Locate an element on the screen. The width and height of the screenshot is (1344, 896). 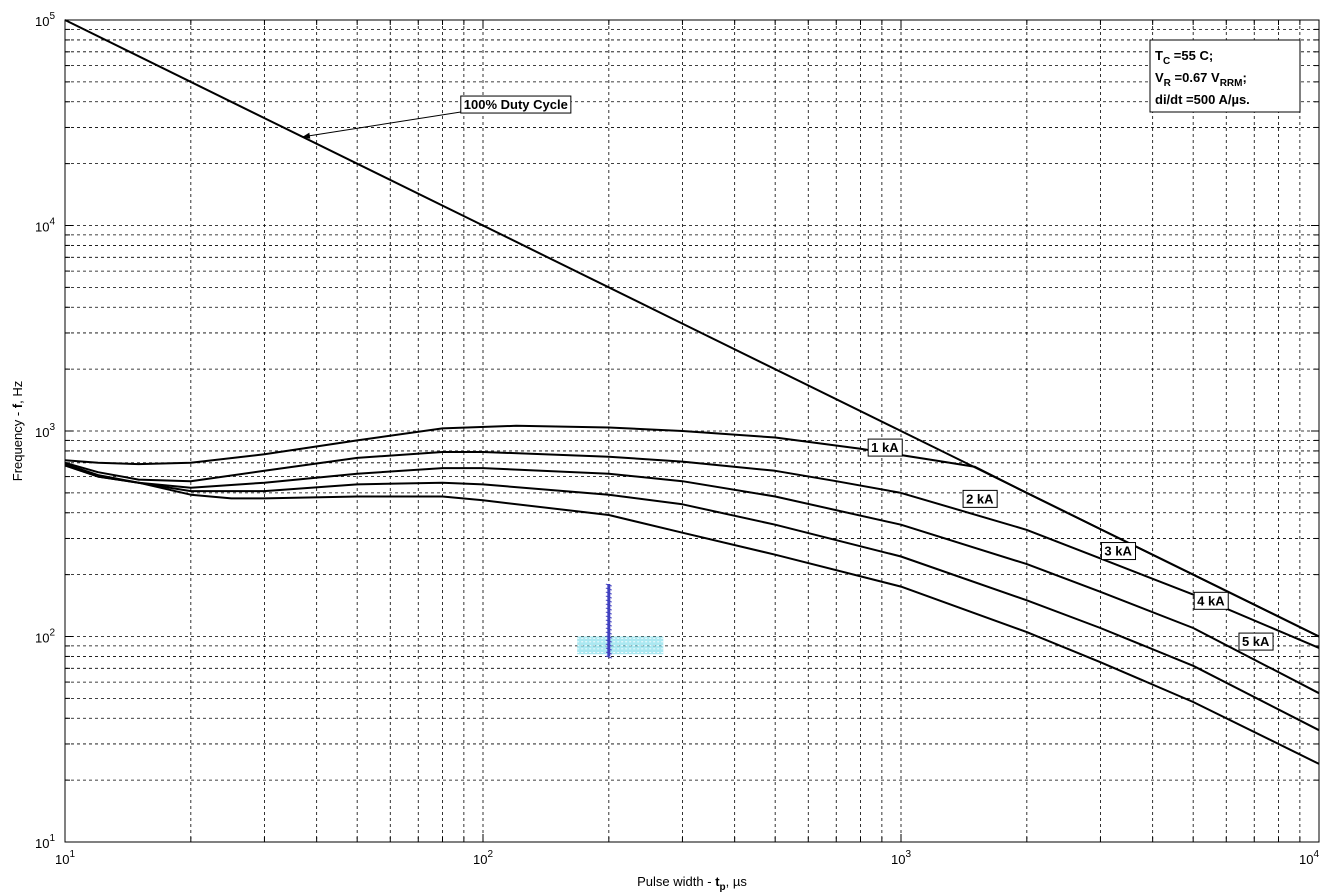
series-label: 3 kA is located at coordinates (1118, 551).